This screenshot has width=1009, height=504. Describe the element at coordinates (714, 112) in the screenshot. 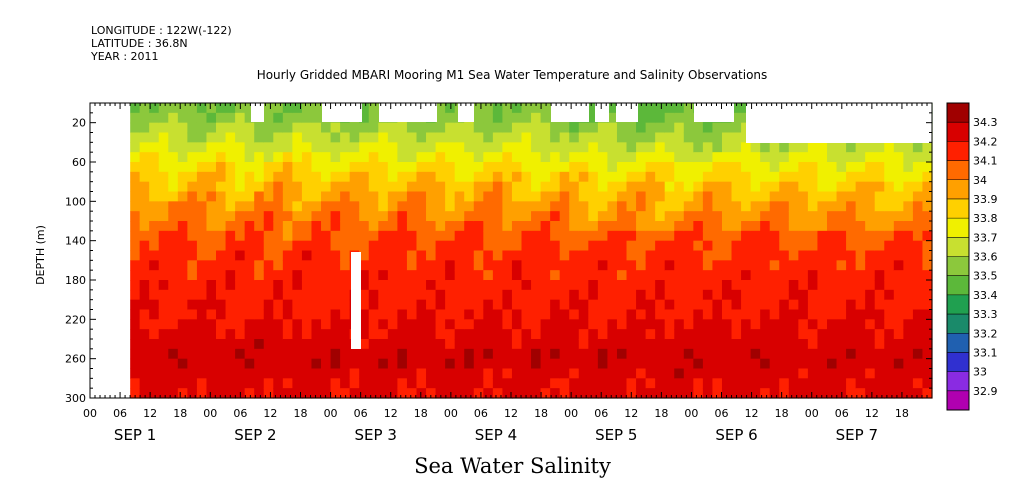

I see `missing-data-mask` at that location.